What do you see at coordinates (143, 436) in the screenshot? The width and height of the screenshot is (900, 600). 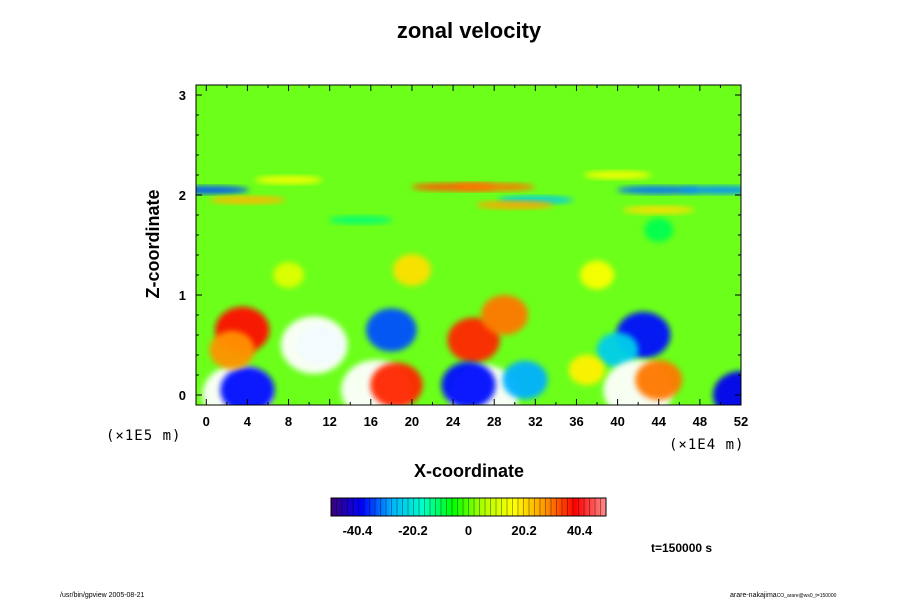 I see `y-scale-label: (×1E5 m)` at bounding box center [143, 436].